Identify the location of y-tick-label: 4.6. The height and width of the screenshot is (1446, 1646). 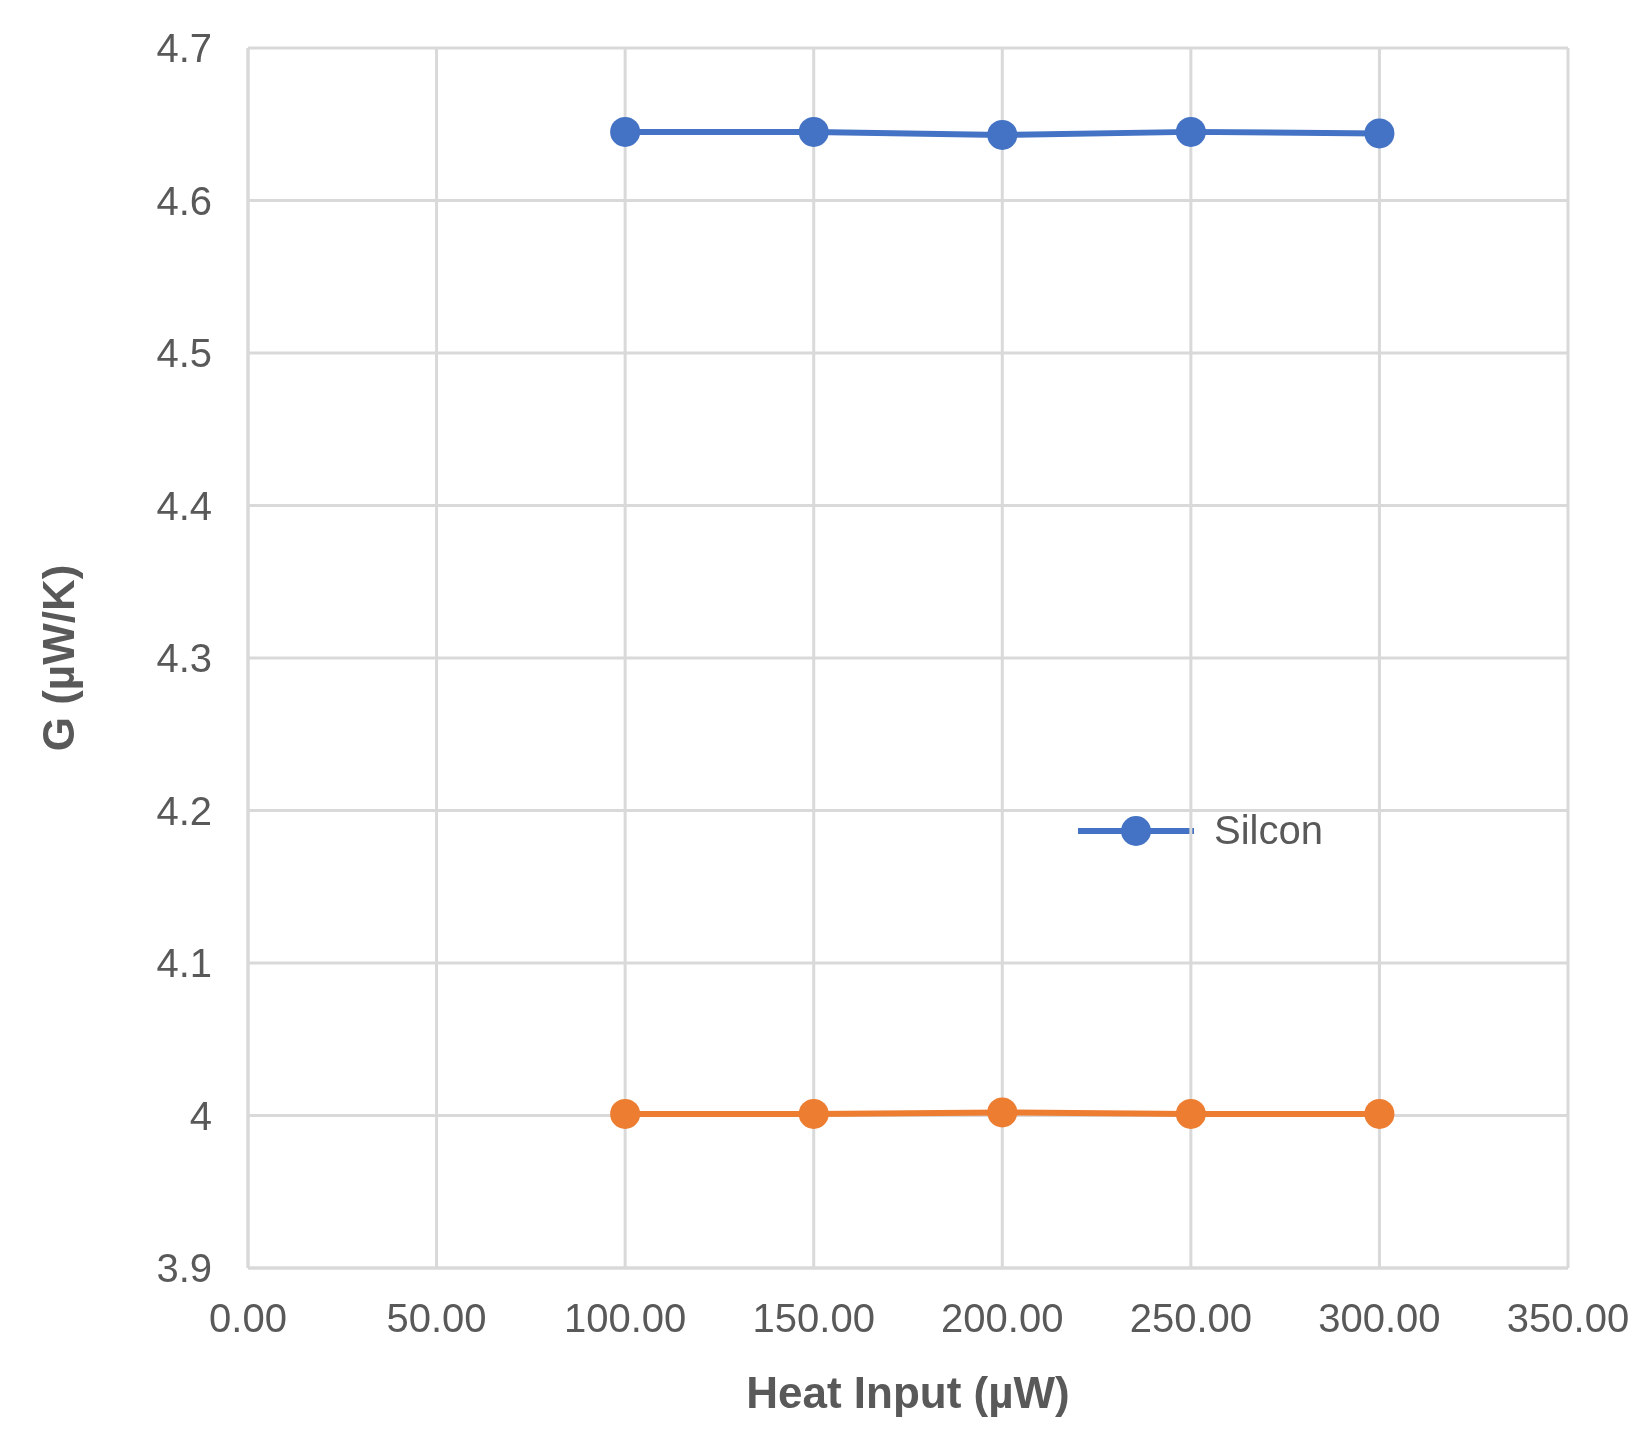
(184, 200).